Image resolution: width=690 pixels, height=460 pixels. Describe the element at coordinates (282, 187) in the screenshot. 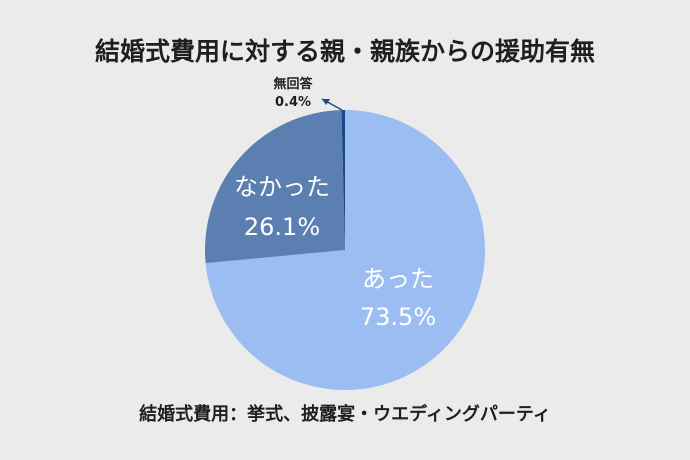

I see `slice-label-nakatta: なかった` at that location.